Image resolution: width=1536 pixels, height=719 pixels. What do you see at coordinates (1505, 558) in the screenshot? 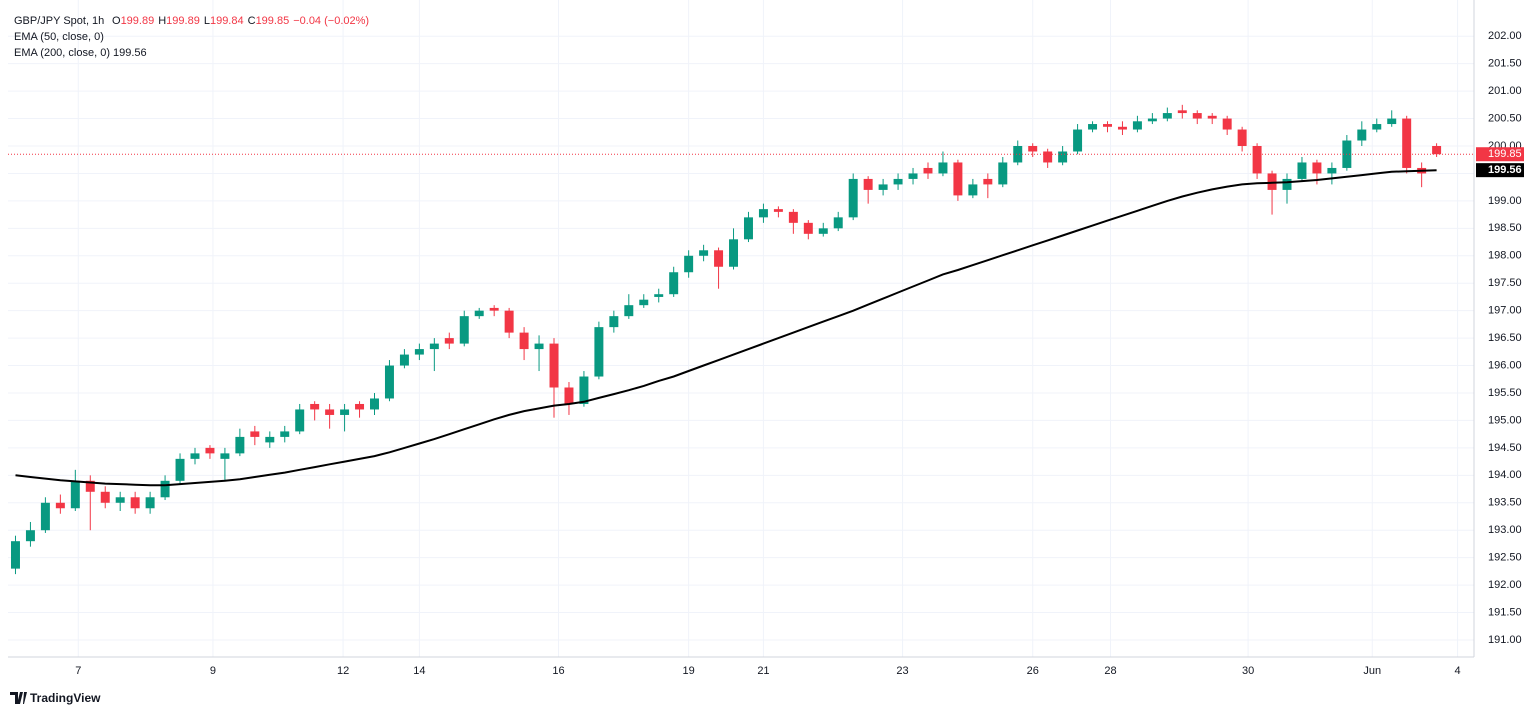
I see `y-tick-label: 192.50` at bounding box center [1505, 558].